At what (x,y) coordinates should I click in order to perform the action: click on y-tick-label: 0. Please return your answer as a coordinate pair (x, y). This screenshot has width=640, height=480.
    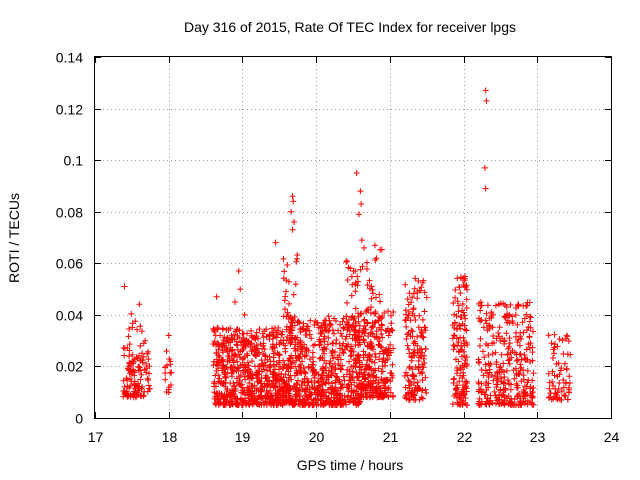
    Looking at the image, I should click on (79, 419).